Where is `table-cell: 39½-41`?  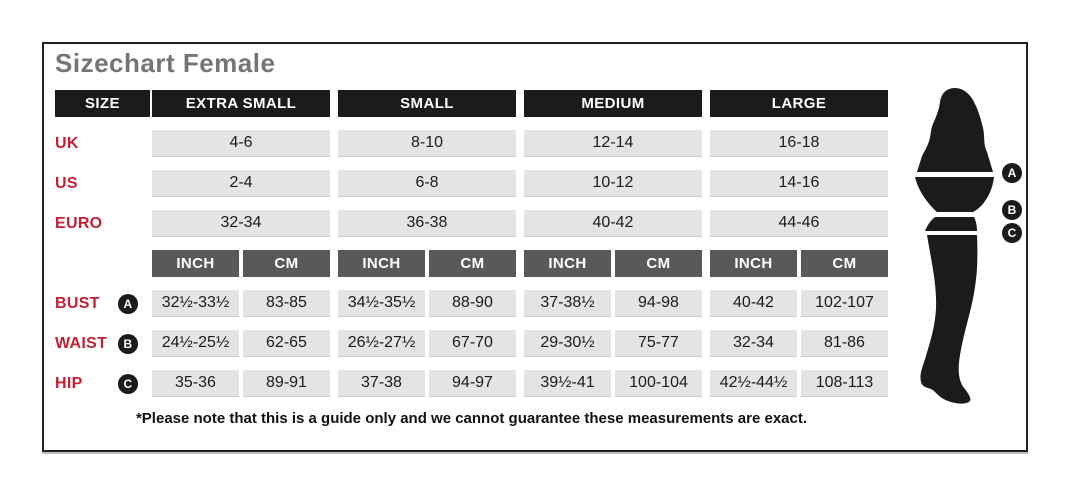 table-cell: 39½-41 is located at coordinates (567, 383).